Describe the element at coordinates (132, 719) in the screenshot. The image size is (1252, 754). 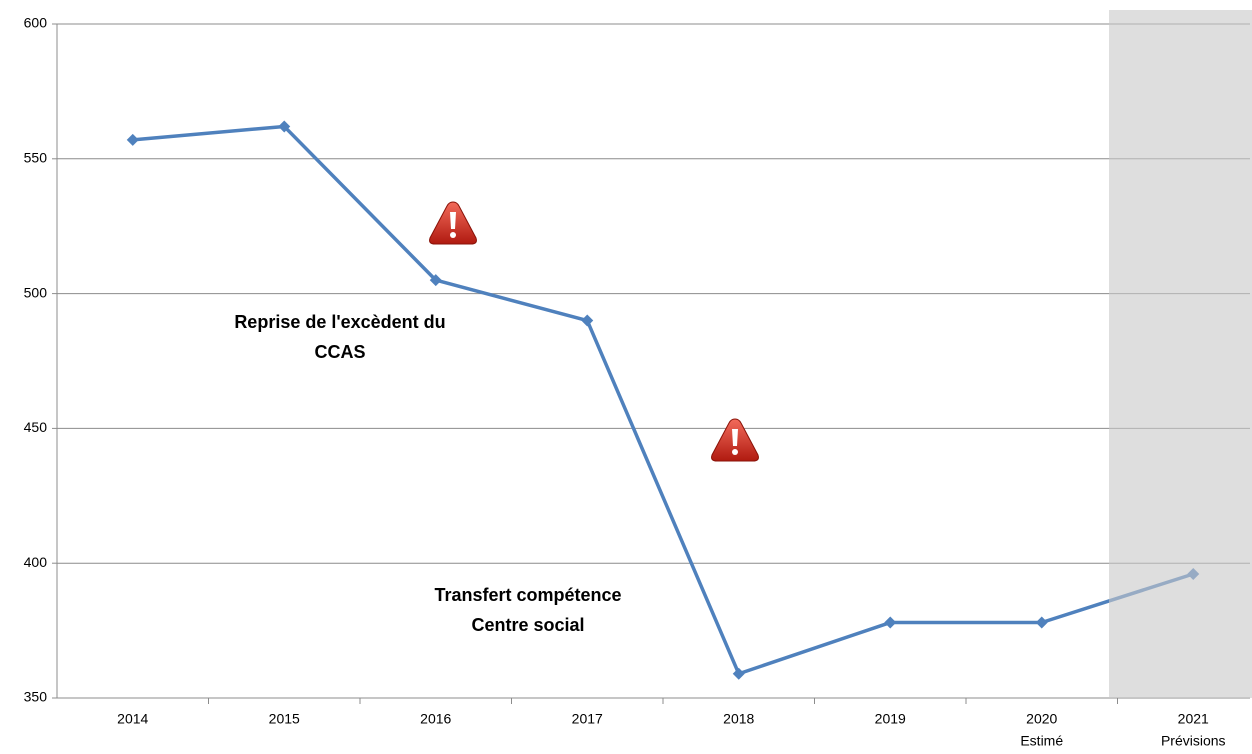
I see `x-tick-label: 2014` at that location.